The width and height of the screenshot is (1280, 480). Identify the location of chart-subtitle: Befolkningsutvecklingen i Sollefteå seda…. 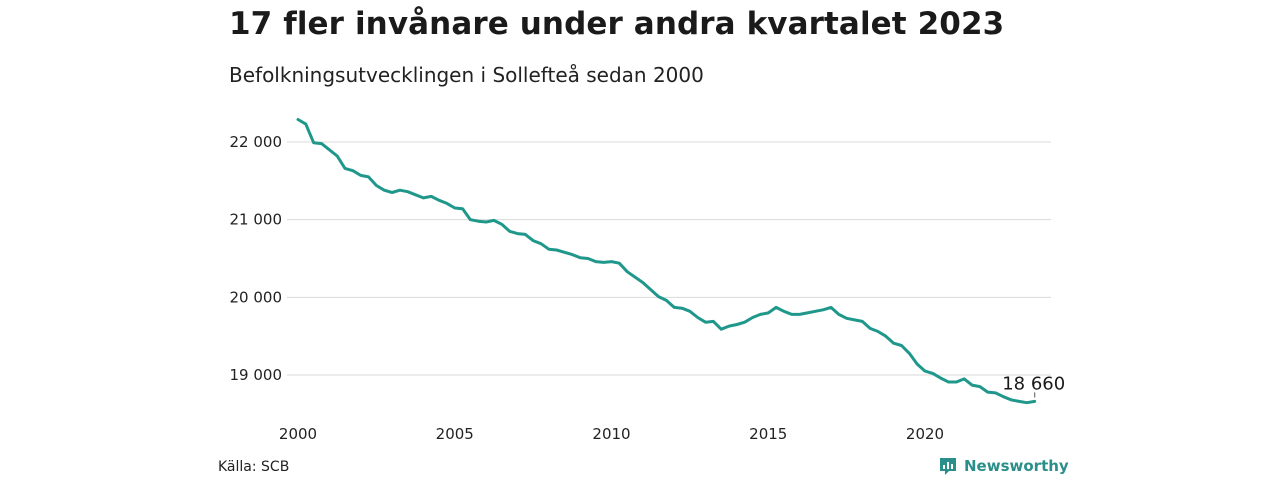
(466, 75).